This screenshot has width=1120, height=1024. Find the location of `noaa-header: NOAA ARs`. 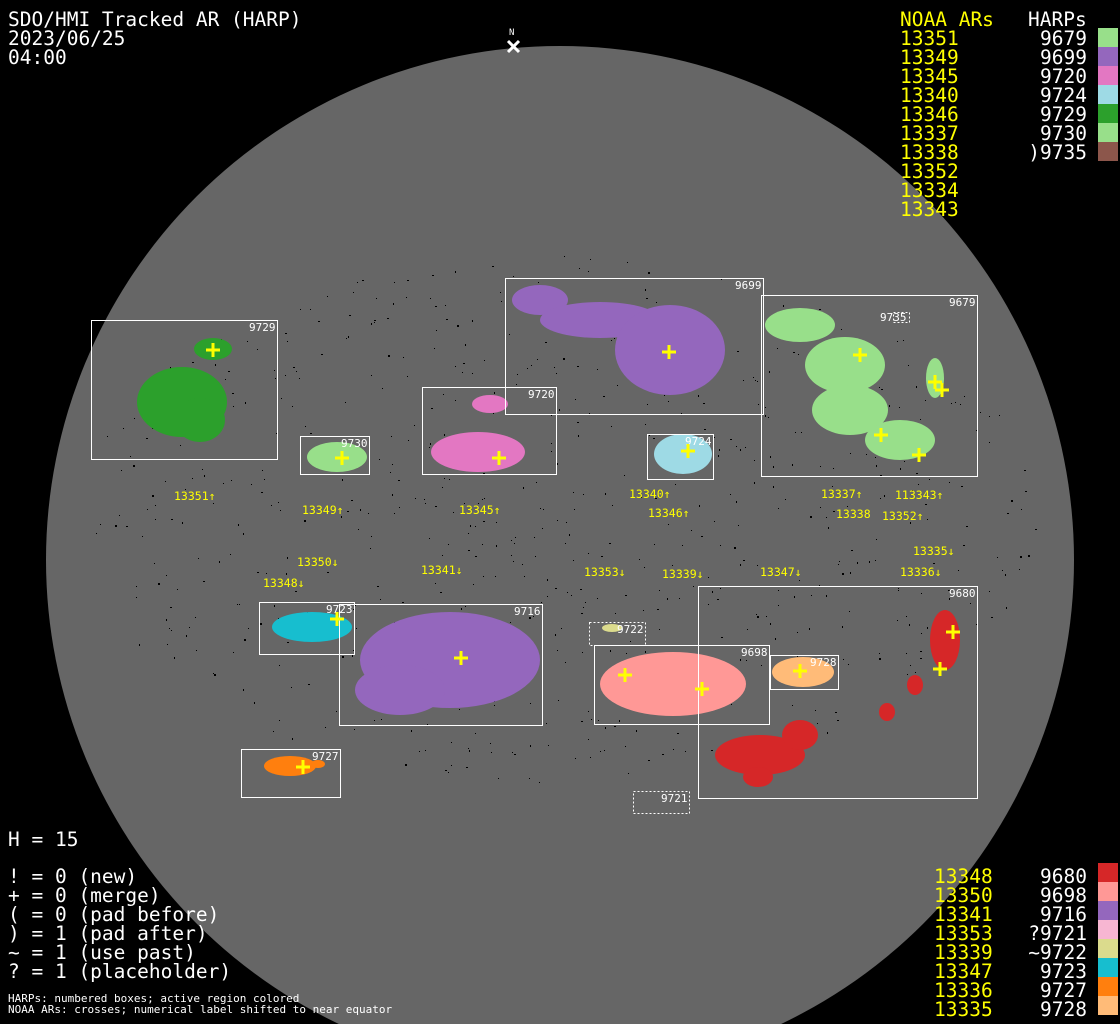

noaa-header: NOAA ARs is located at coordinates (947, 19).